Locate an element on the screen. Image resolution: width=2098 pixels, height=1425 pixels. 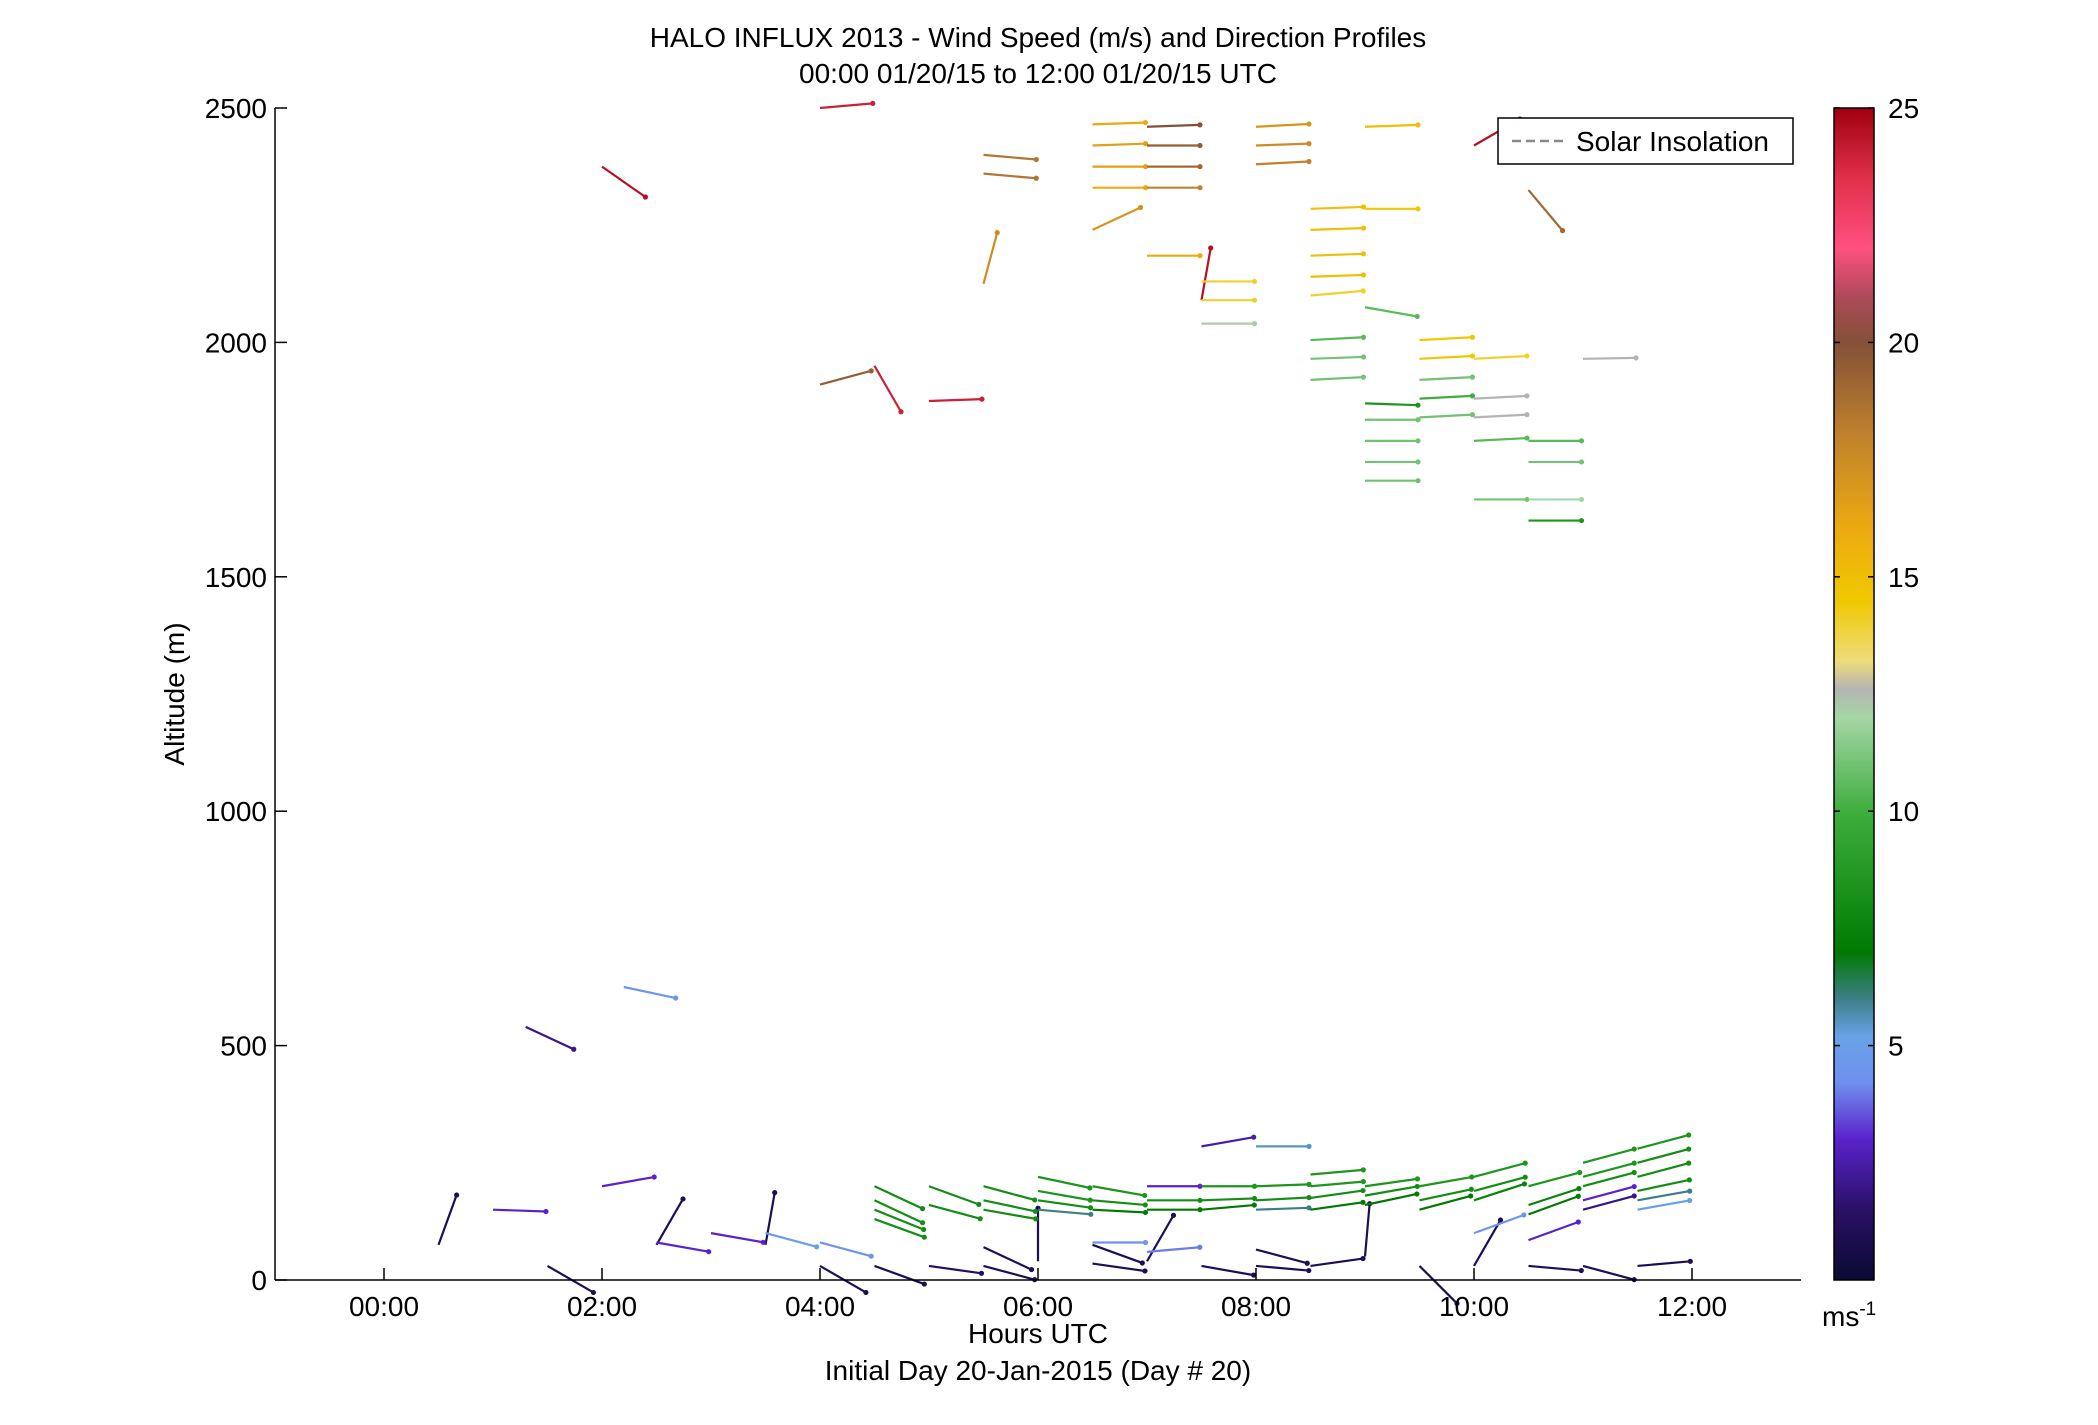
y-axis-ticks: 0 500 1000 1500 2000 2500 is located at coordinates (246, 694).